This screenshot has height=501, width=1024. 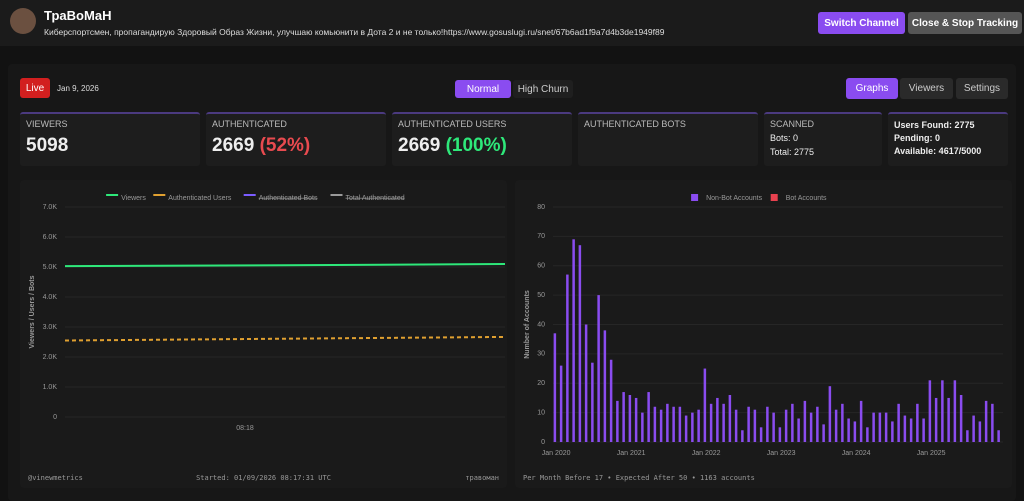 I want to click on card: AUTHENTICATED 2669 (52%), so click(x=296, y=139).